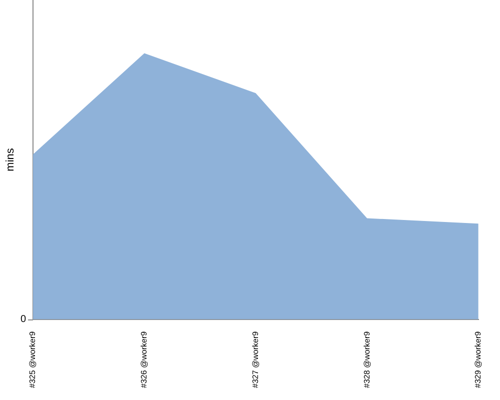 This screenshot has height=400, width=500. What do you see at coordinates (367, 359) in the screenshot?
I see `x-tick-label: #328 @worker9` at bounding box center [367, 359].